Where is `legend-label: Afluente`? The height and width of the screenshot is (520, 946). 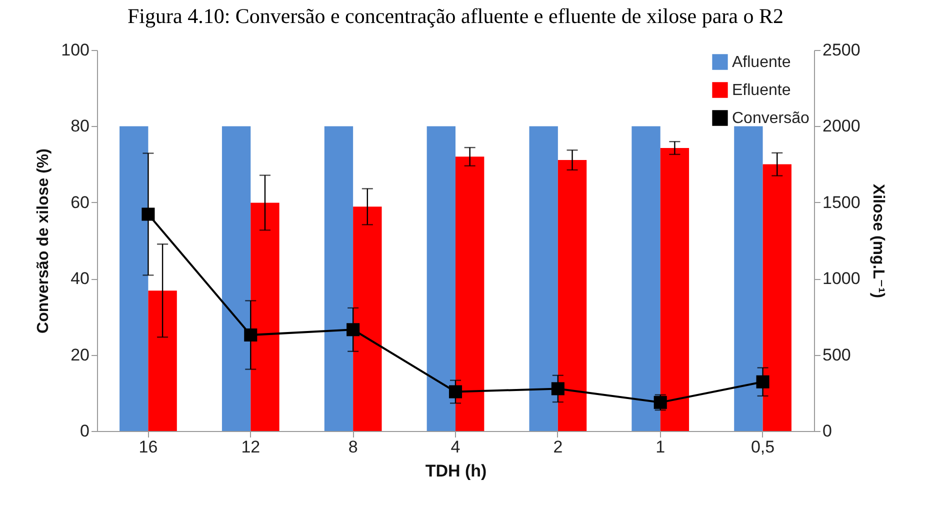
legend-label: Afluente is located at coordinates (761, 62).